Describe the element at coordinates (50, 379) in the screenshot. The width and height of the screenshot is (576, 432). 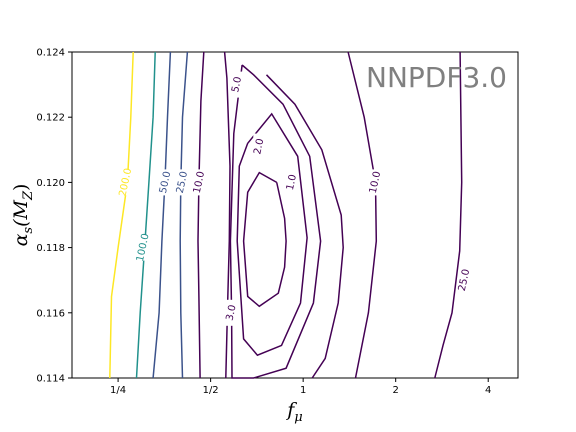
I see `y-tick-label-0: 0.114` at that location.